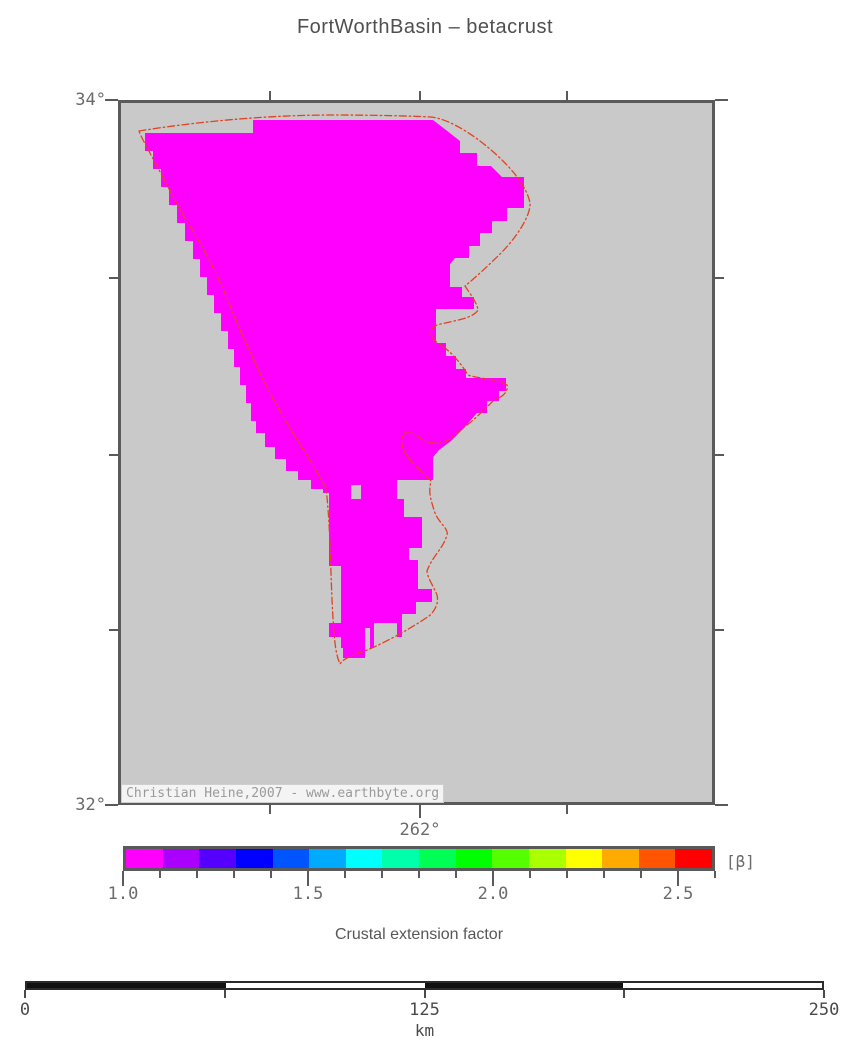  What do you see at coordinates (308, 894) in the screenshot?
I see `colorbar-tick-label: 1.5` at bounding box center [308, 894].